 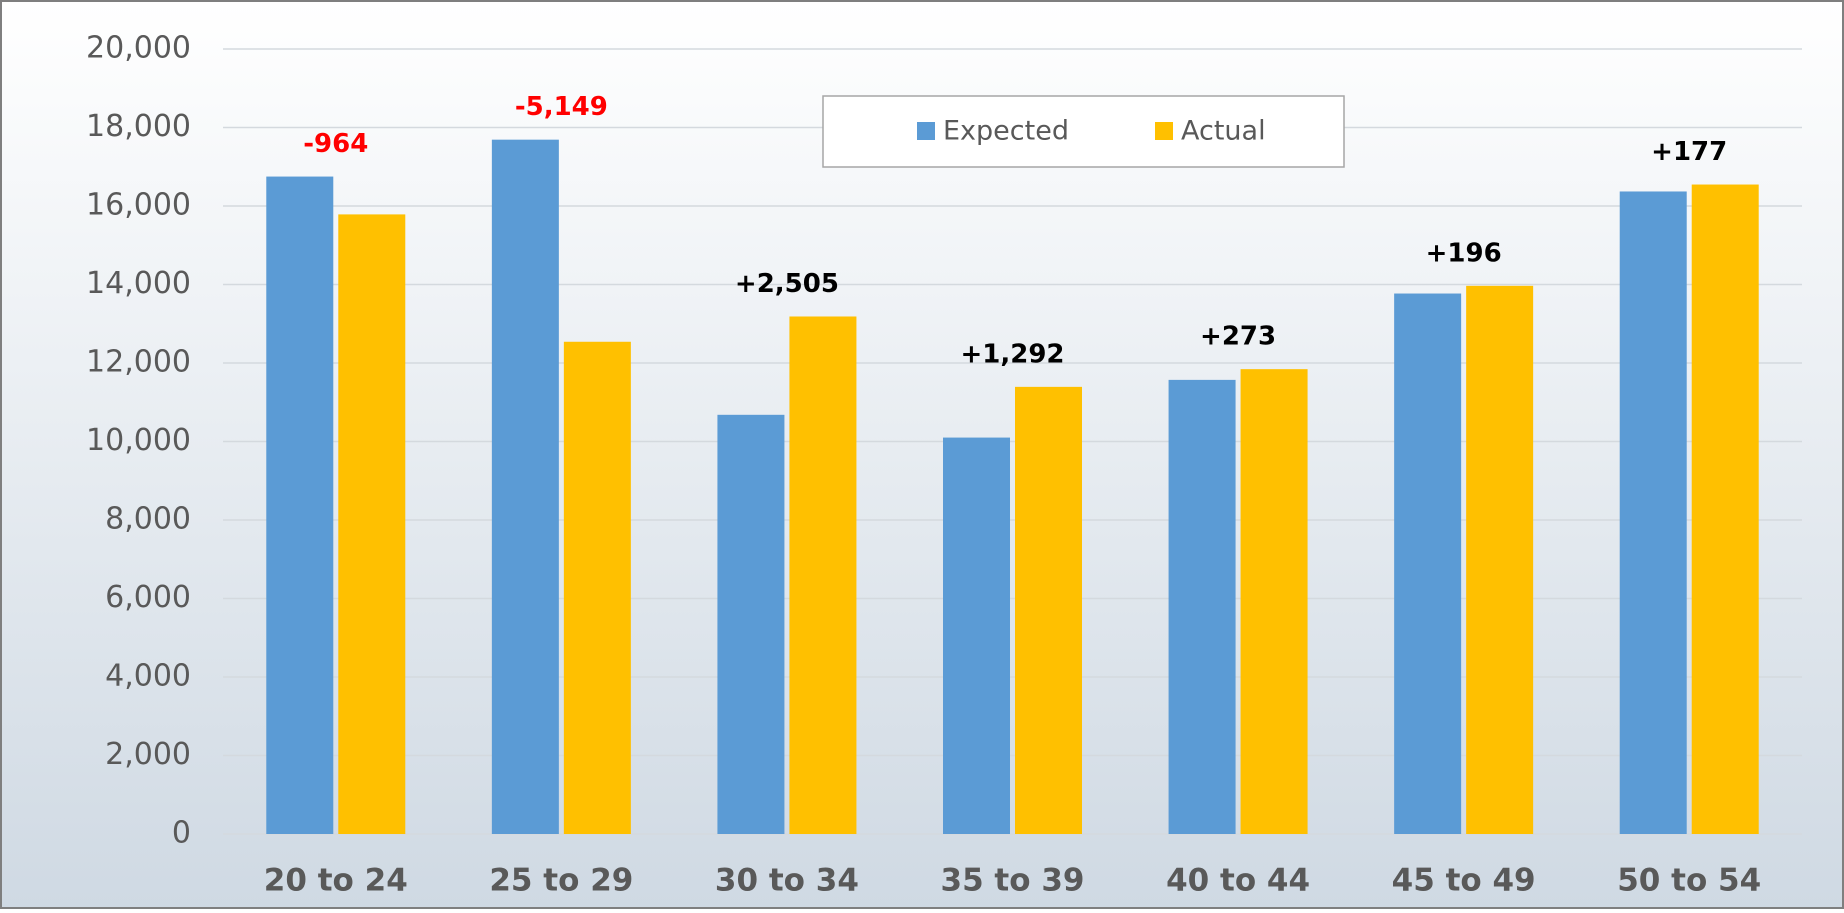 I want to click on x-tick-label: 50 to 54, so click(x=1689, y=881).